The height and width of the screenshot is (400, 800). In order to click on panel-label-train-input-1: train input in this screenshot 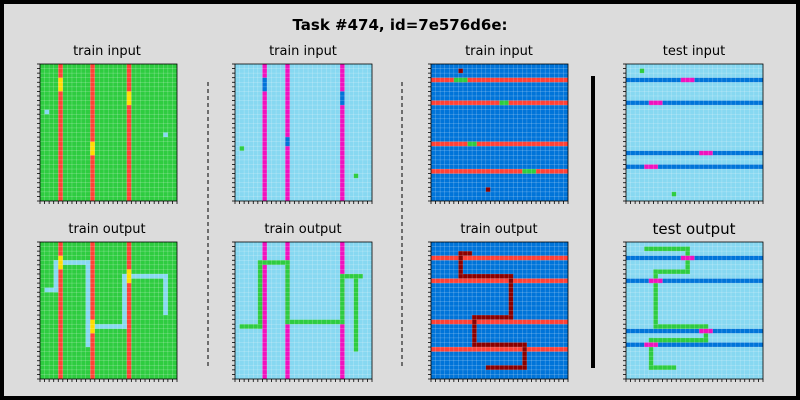, I will do `click(107, 51)`.